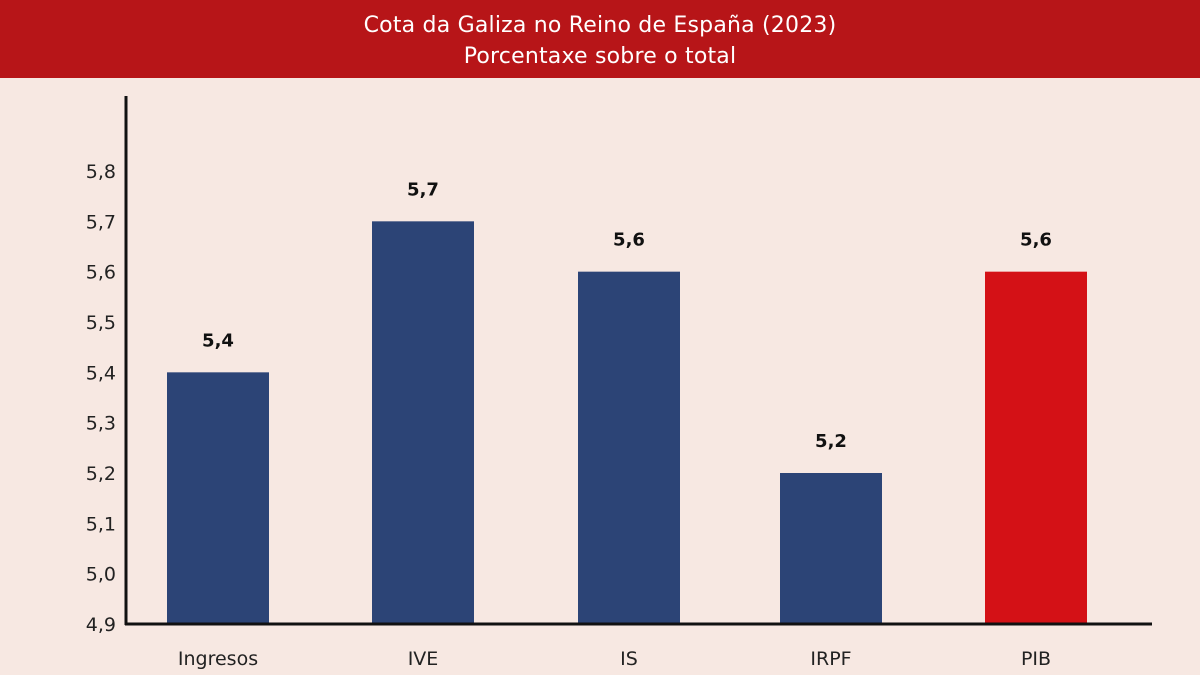 This screenshot has height=675, width=1200. Describe the element at coordinates (101, 625) in the screenshot. I see `y-tick-label: 4,9` at that location.